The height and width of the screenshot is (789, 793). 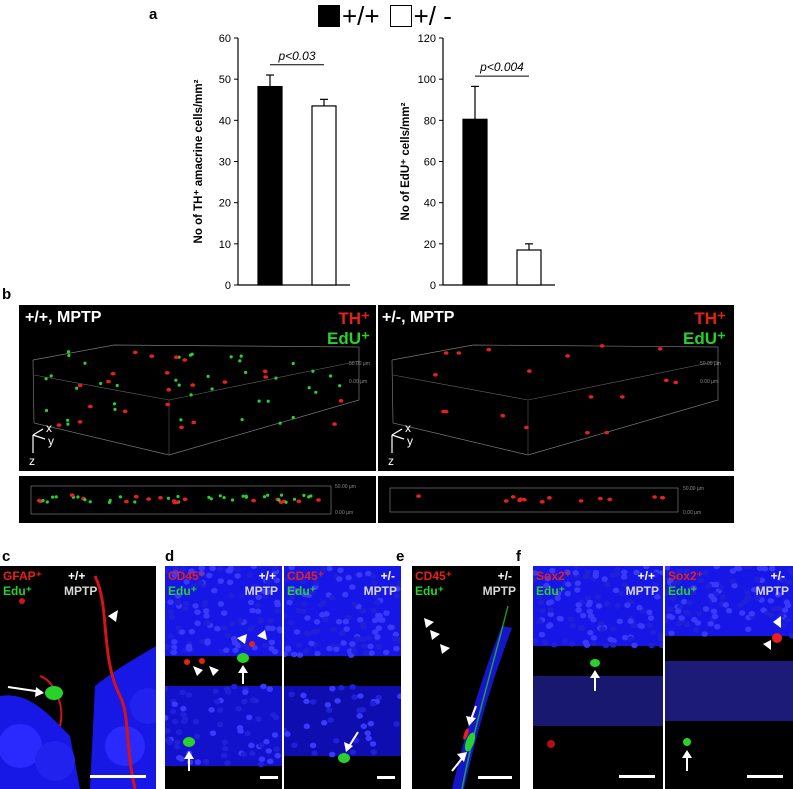 I want to click on axis-y-label-right: y, so click(x=410, y=441).